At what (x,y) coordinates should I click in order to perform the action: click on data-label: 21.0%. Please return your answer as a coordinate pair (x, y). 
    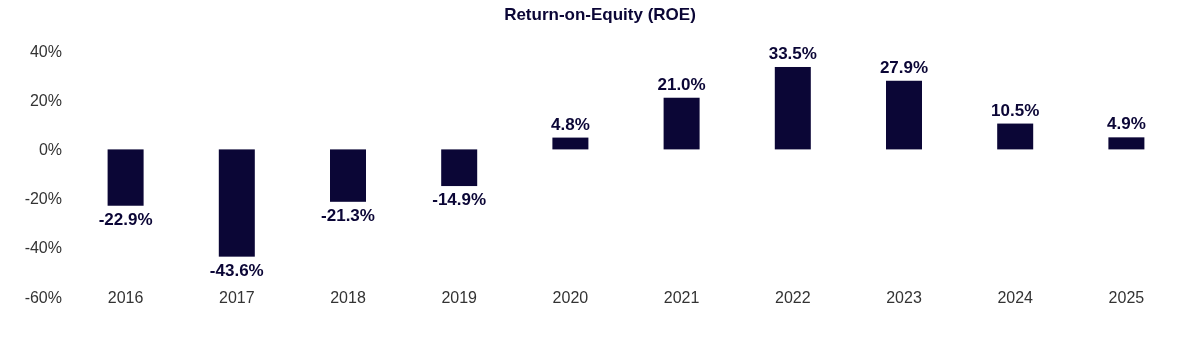
    Looking at the image, I should click on (681, 84).